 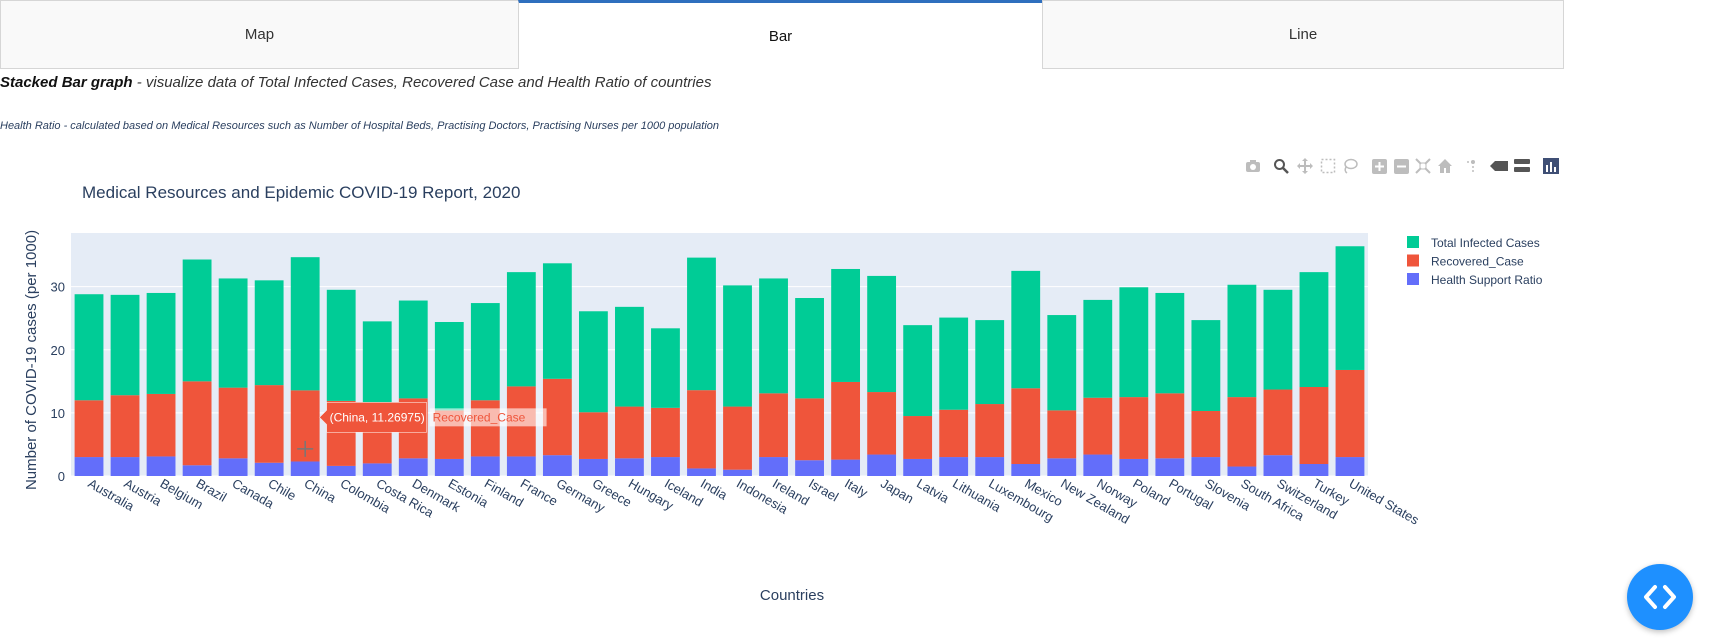 I want to click on hover-compare-icon, so click(x=1521, y=166).